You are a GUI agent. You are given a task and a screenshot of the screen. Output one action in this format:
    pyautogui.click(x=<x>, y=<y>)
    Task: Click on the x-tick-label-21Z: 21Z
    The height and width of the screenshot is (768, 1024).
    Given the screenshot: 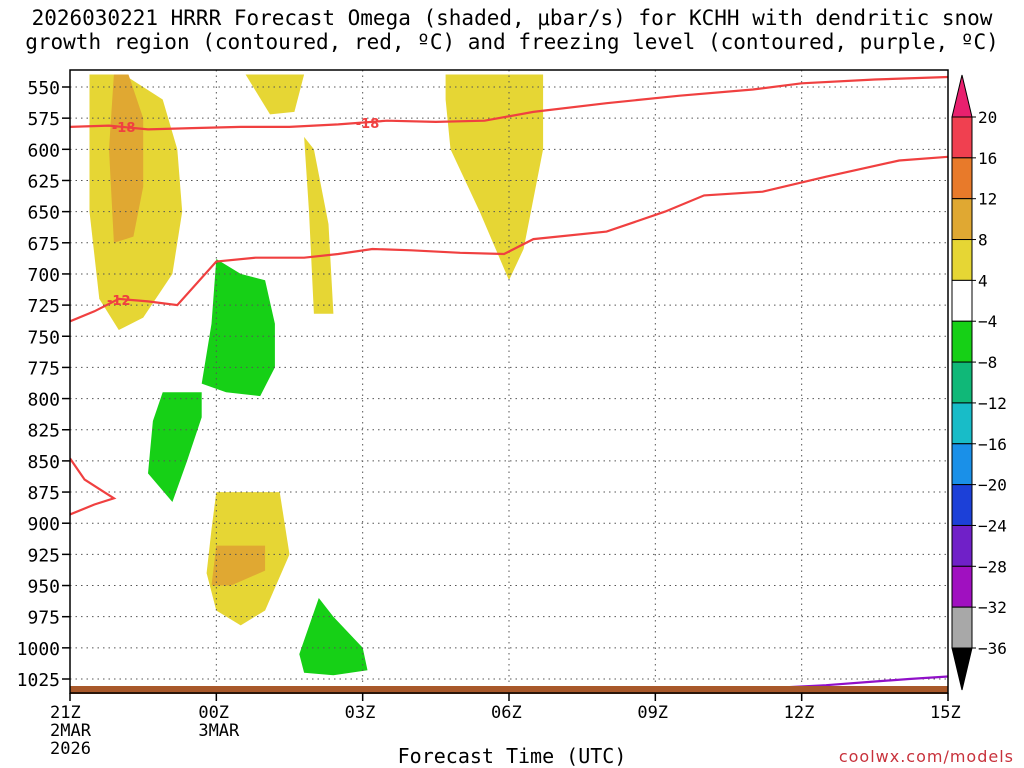 What is the action you would take?
    pyautogui.click(x=65, y=713)
    